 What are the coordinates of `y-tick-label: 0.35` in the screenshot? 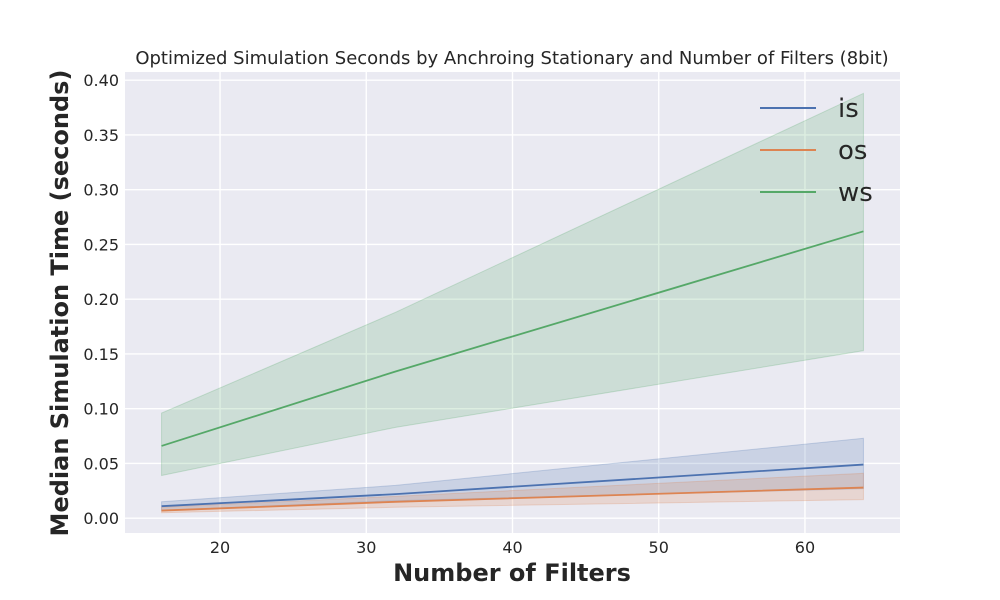 It's located at (101, 135).